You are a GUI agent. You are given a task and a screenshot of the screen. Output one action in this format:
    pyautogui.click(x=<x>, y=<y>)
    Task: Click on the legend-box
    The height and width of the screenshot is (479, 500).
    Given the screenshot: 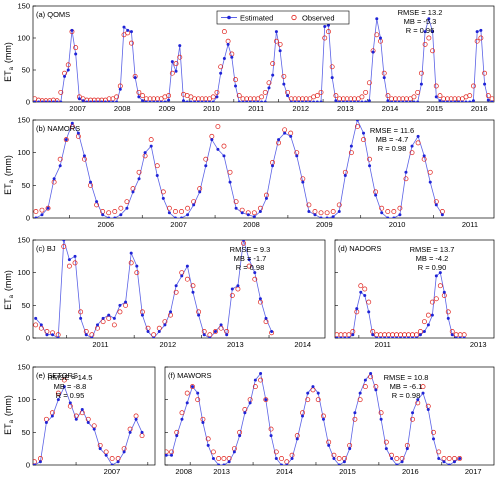 What is the action you would take?
    pyautogui.click(x=283, y=17)
    